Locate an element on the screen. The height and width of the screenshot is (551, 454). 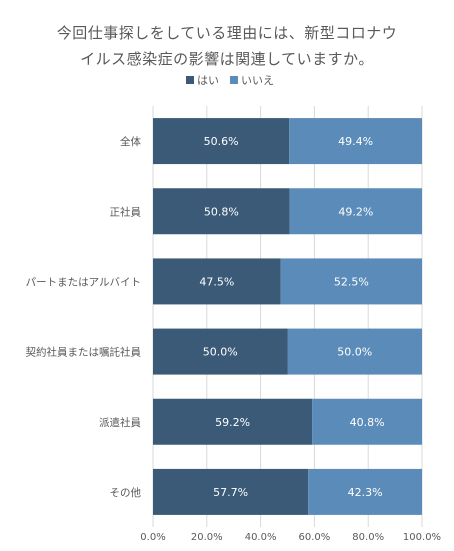
x-tick-label-3: 60.0% is located at coordinates (315, 537).